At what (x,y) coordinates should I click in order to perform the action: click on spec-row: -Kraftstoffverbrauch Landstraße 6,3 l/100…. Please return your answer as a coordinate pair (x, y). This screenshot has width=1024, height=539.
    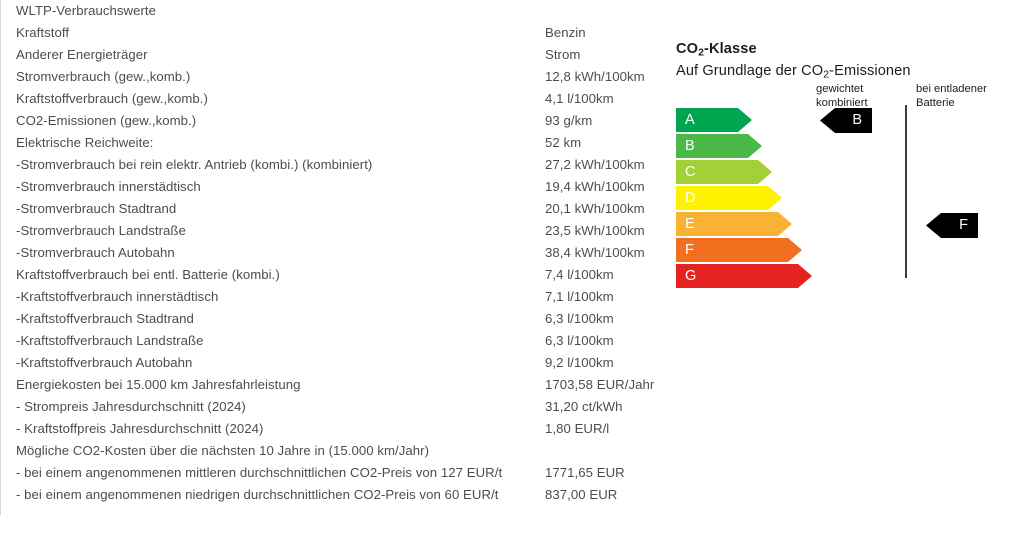
    Looking at the image, I should click on (340, 341).